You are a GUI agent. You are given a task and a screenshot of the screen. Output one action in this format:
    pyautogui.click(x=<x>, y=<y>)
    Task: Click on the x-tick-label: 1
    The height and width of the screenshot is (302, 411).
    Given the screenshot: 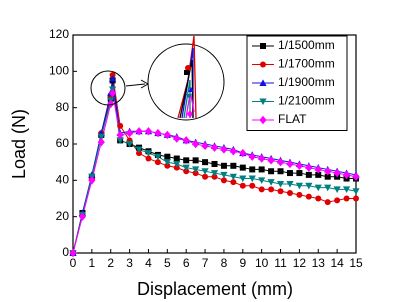 What is the action you would take?
    pyautogui.click(x=92, y=263)
    